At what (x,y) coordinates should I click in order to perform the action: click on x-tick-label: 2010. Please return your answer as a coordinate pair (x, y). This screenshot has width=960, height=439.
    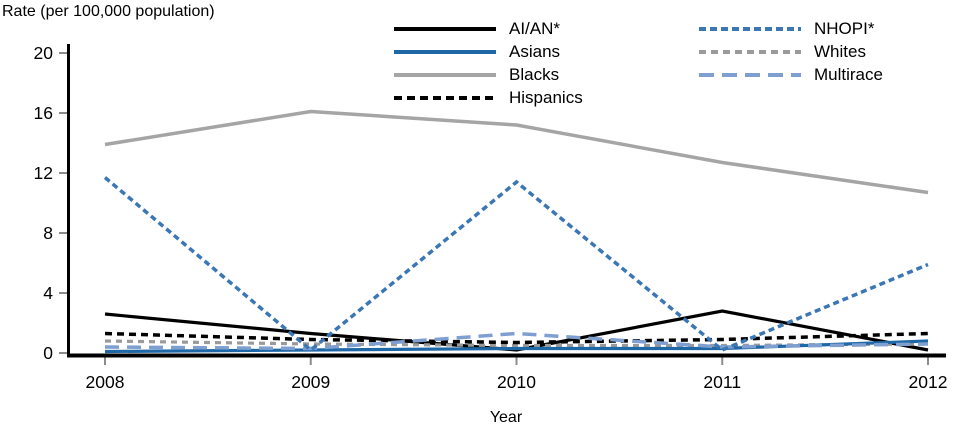
    Looking at the image, I should click on (516, 382).